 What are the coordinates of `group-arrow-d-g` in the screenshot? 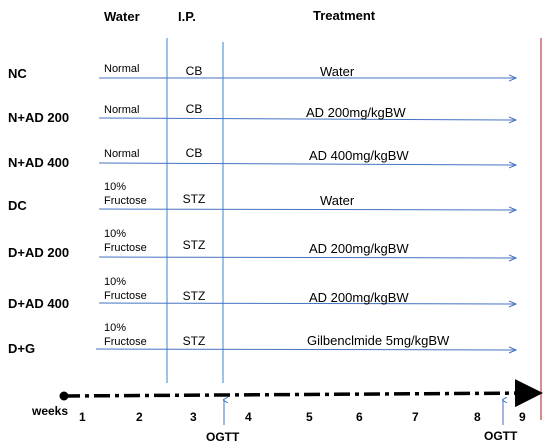 It's located at (305, 349).